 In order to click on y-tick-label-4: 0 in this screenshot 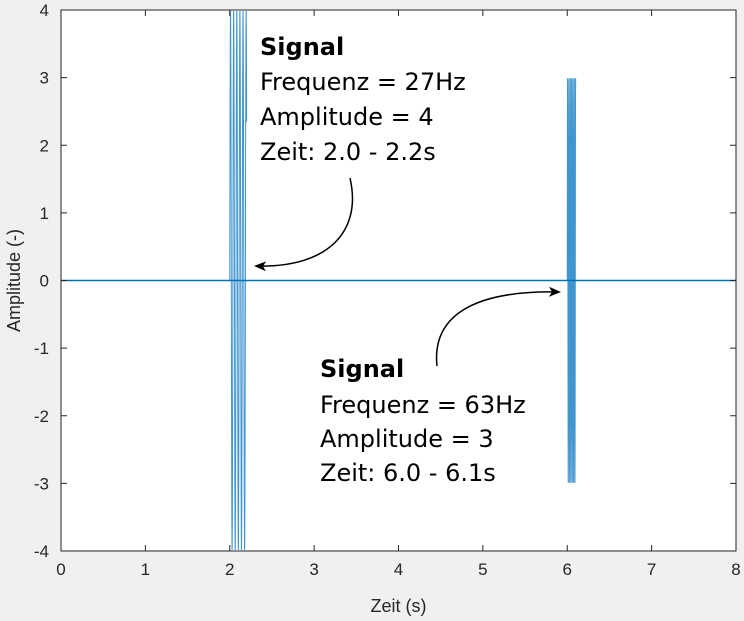, I will do `click(44, 281)`.